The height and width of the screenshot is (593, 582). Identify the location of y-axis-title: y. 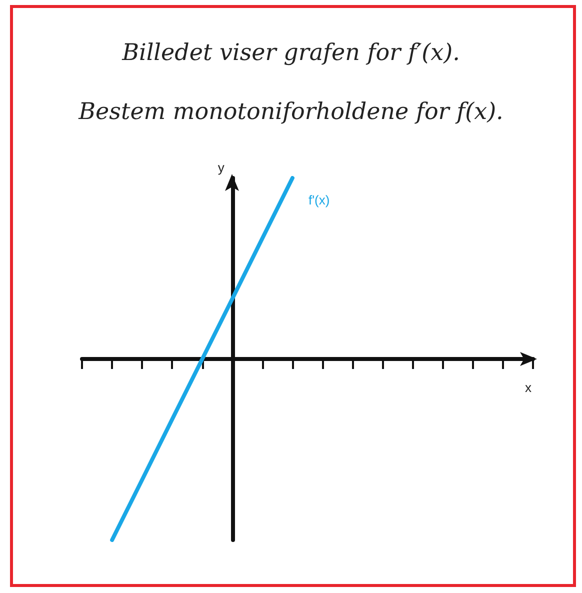
(221, 167).